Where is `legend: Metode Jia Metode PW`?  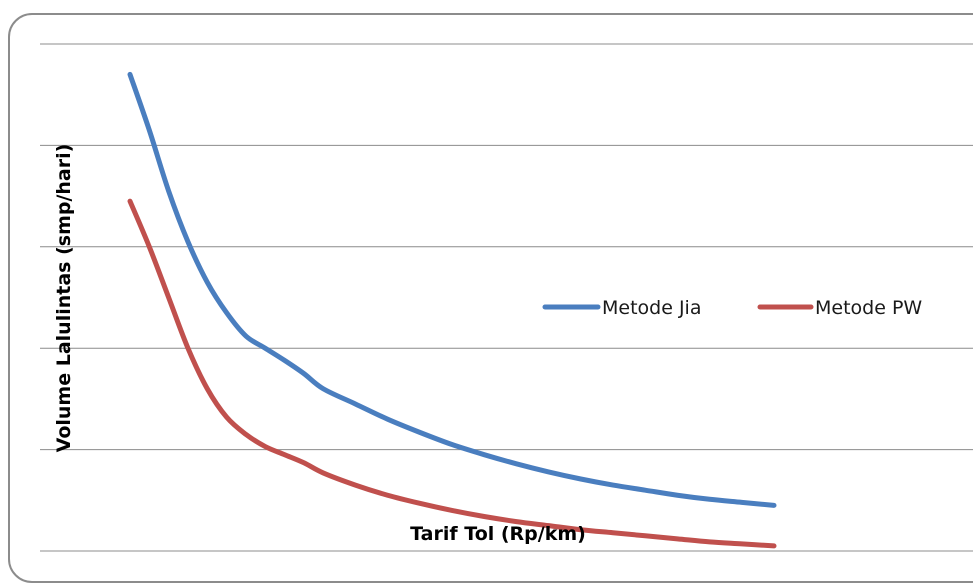
legend: Metode Jia Metode PW is located at coordinates (732, 308).